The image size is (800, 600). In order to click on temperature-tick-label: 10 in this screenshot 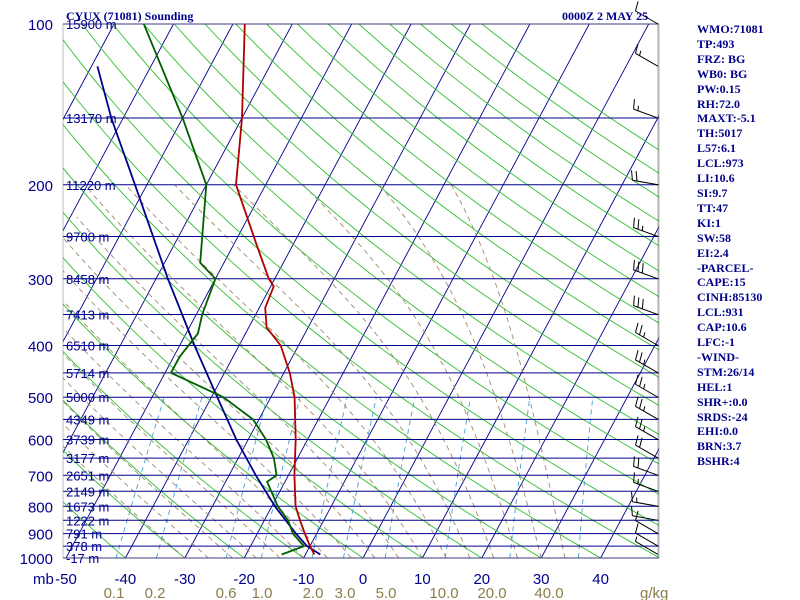, I will do `click(422, 579)`.